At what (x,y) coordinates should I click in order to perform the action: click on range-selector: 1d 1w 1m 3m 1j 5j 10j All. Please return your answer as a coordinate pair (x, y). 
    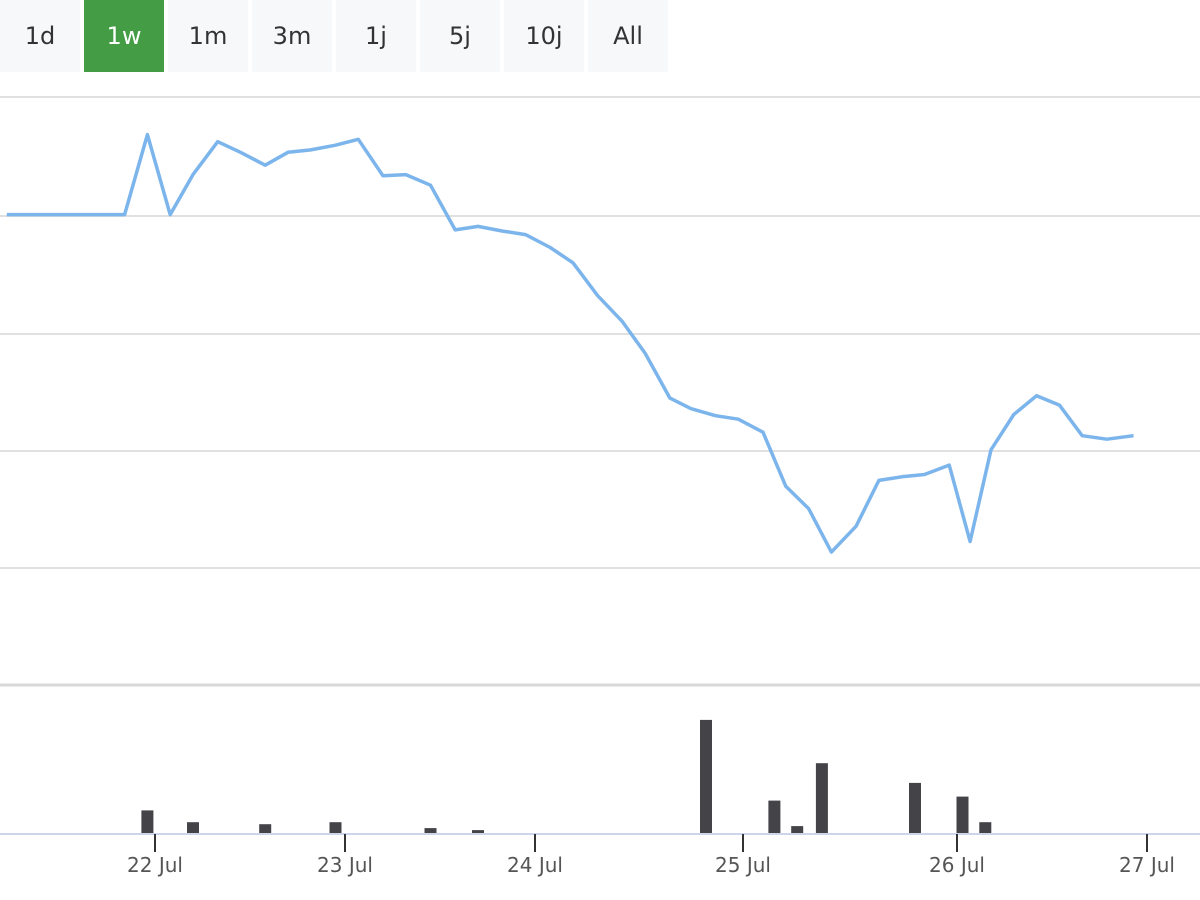
    Looking at the image, I should click on (334, 36).